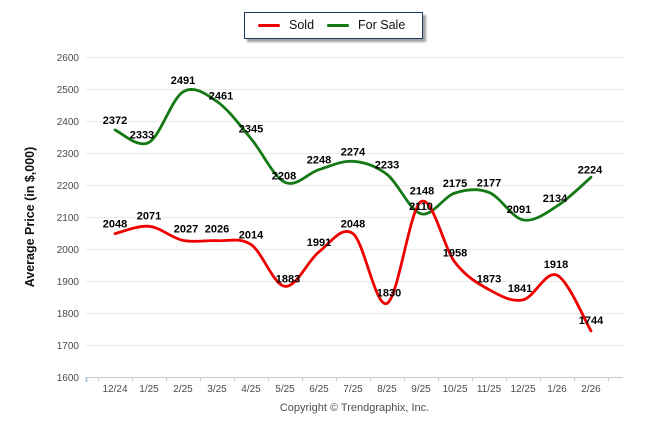  What do you see at coordinates (353, 389) in the screenshot?
I see `x-tick-label: 7/25` at bounding box center [353, 389].